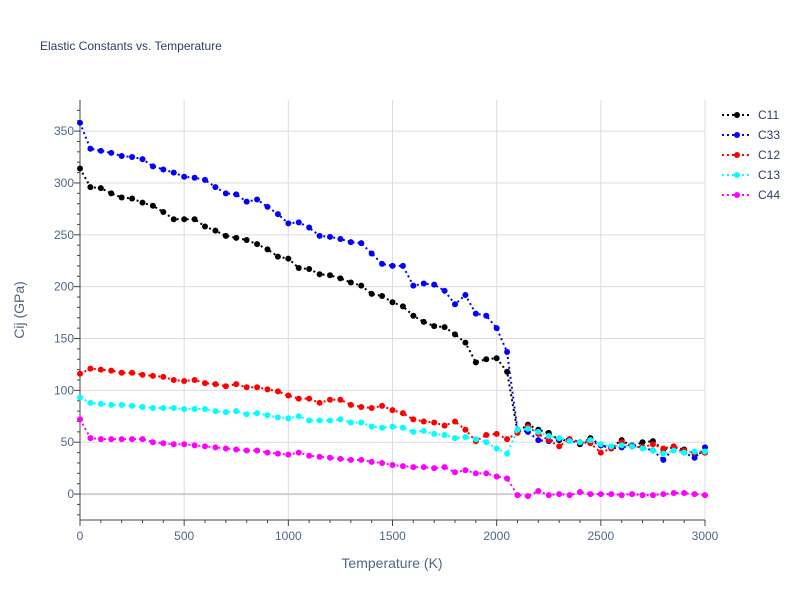  What do you see at coordinates (19, 310) in the screenshot?
I see `y-axis-title: Cij (GPa)` at bounding box center [19, 310].